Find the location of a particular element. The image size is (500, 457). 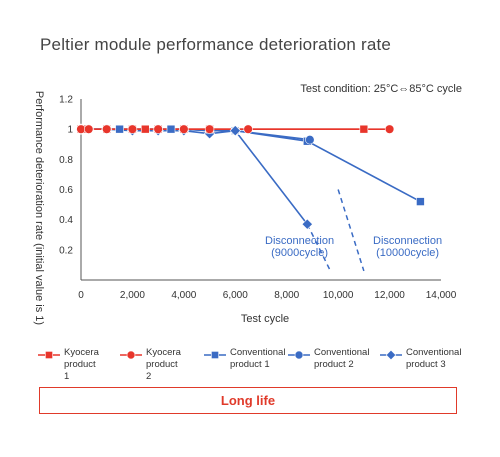

x-axis-title: Test cycle is located at coordinates (265, 319).